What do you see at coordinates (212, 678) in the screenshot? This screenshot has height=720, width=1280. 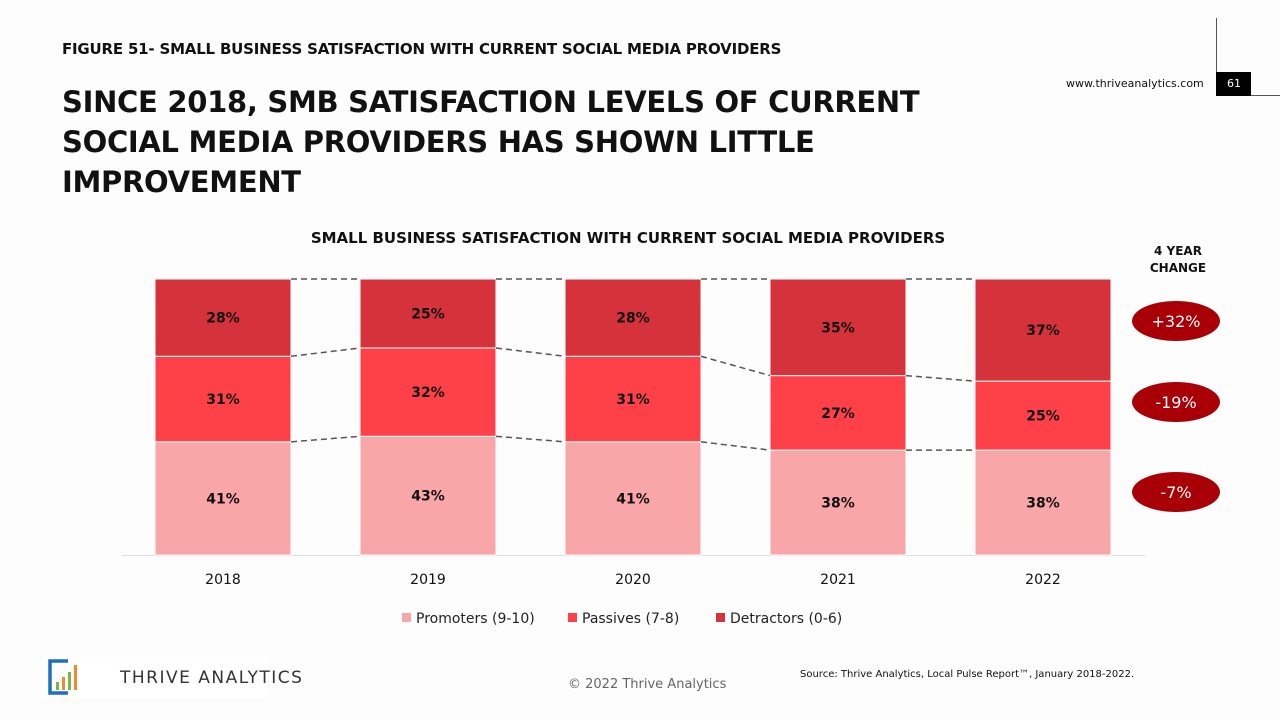 I see `logo-text: Thrive AnalyticsTHRIVE ANALYTICS` at bounding box center [212, 678].